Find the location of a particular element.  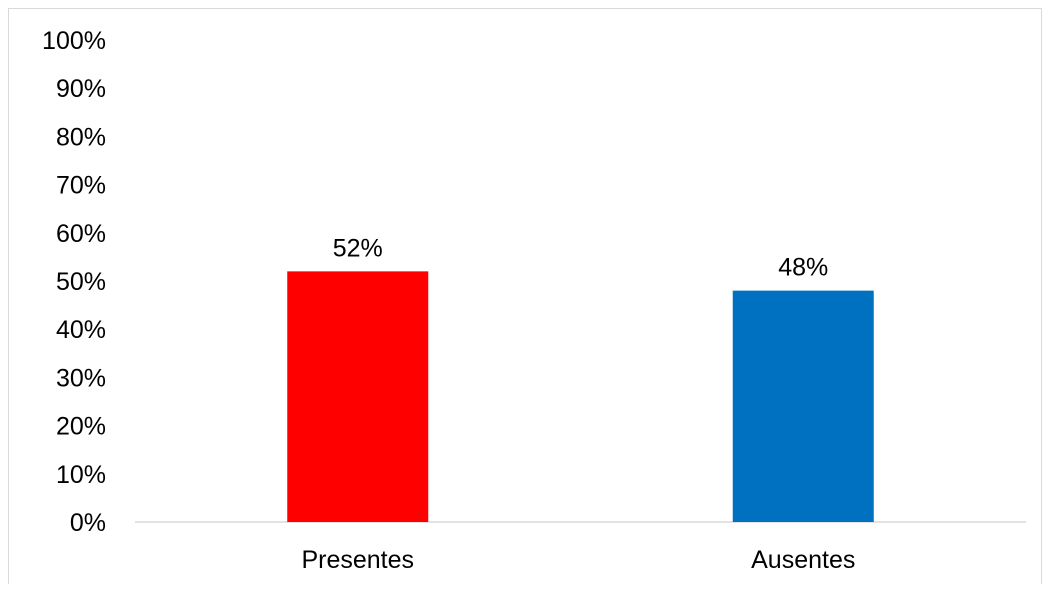

y-tick-label: 60% is located at coordinates (81, 234).